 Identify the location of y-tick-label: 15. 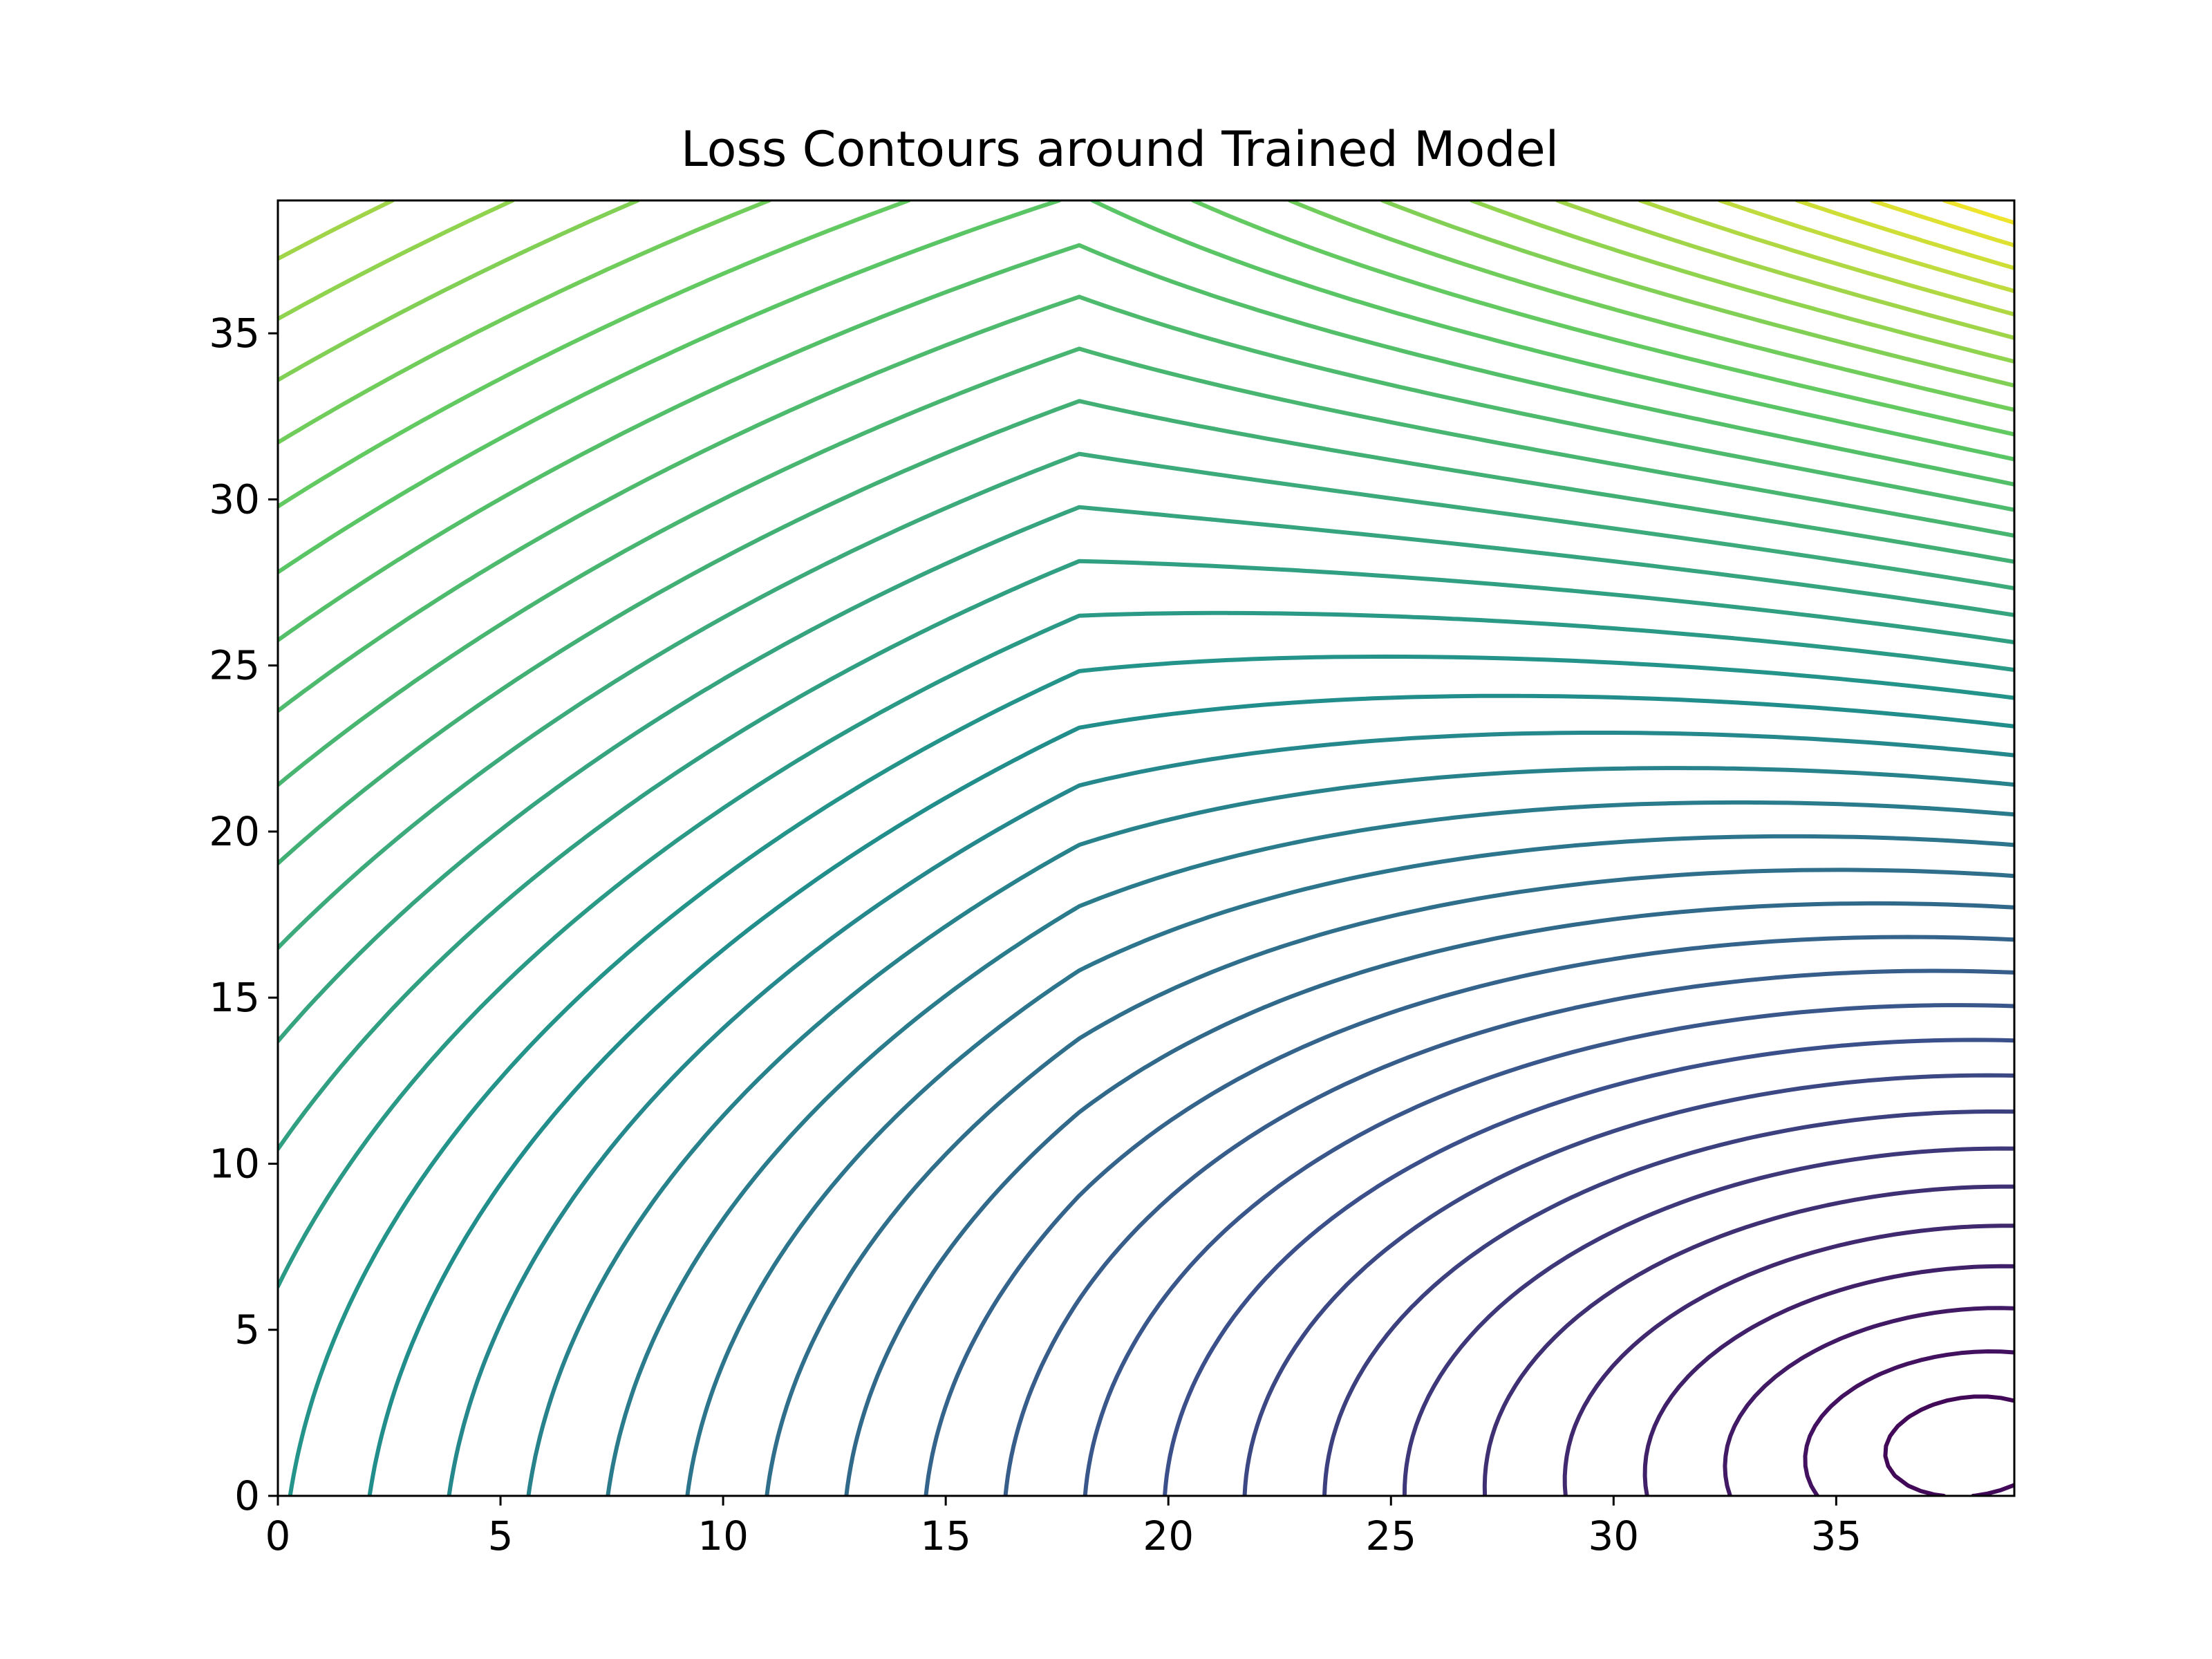
(235, 997).